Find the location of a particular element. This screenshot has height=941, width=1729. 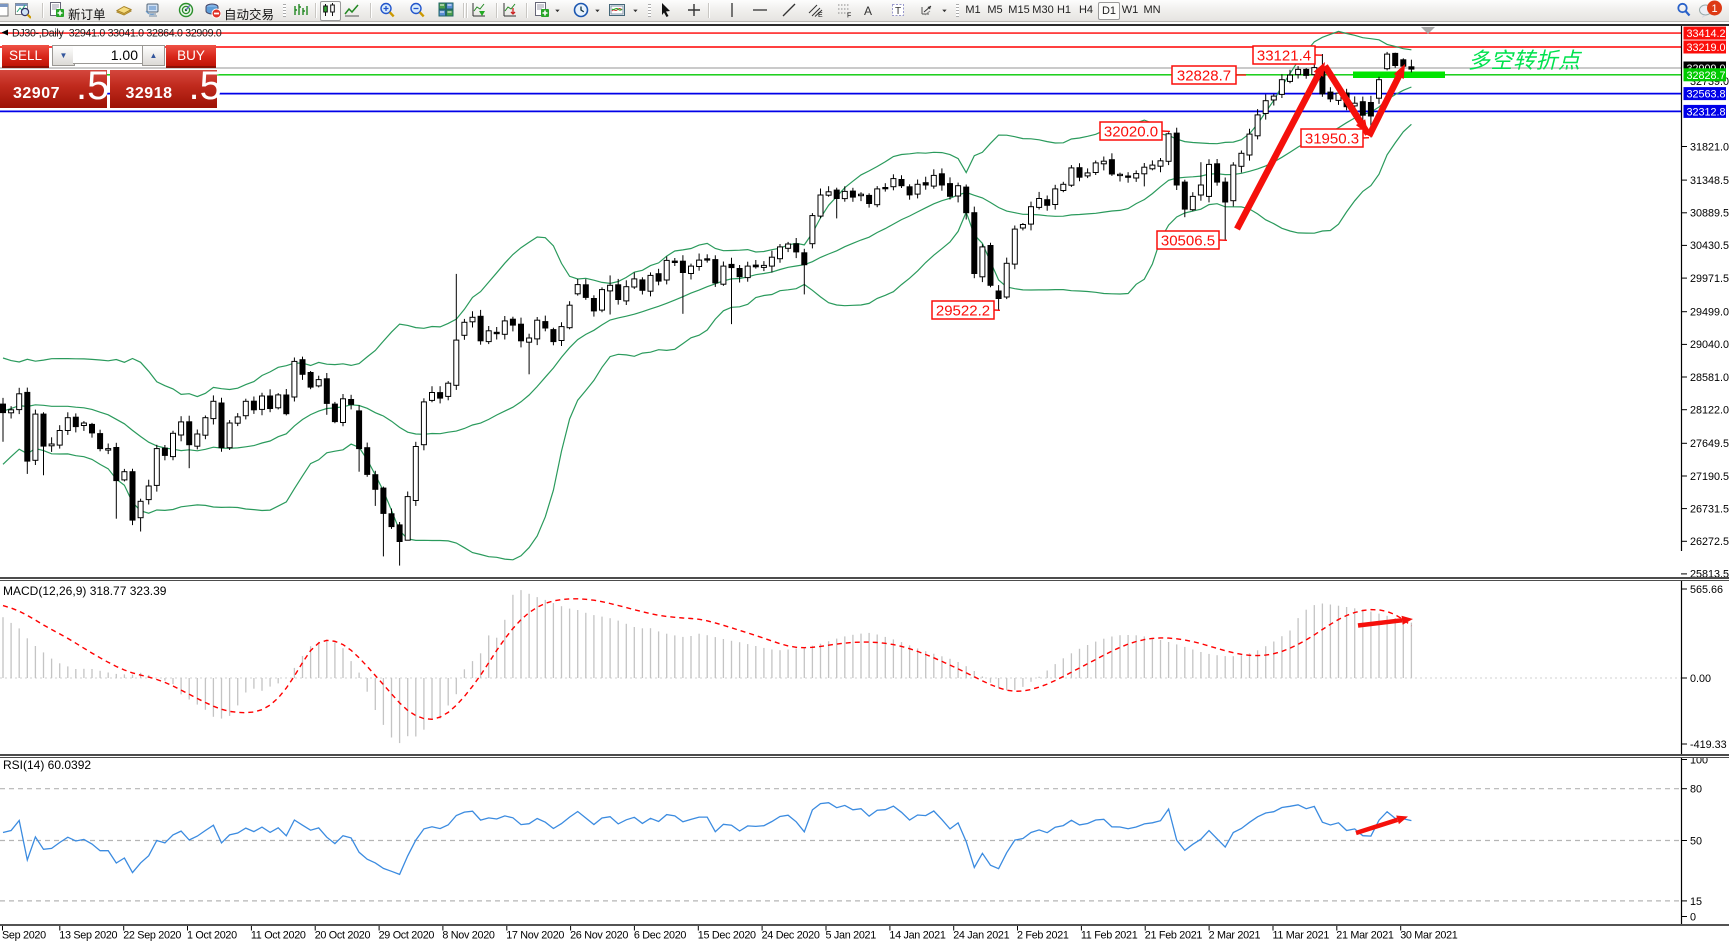

svg-text: 565.66 is located at coordinates (1706, 590).